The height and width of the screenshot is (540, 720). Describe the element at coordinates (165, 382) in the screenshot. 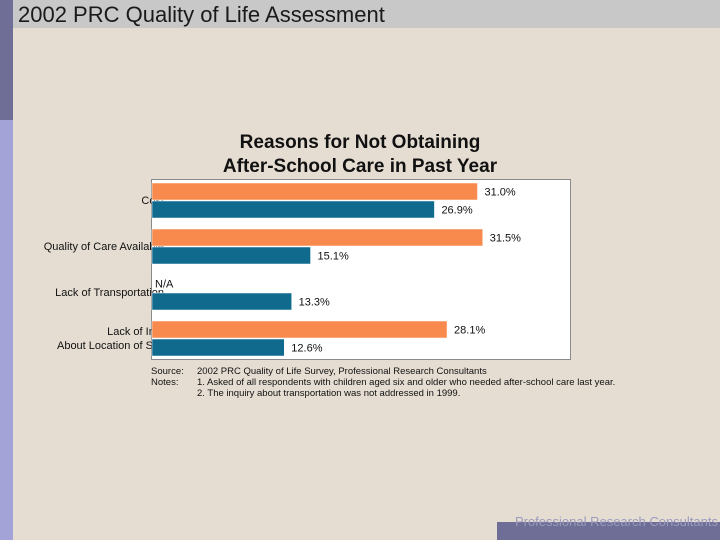

I see `notes-key: Notes:` at that location.